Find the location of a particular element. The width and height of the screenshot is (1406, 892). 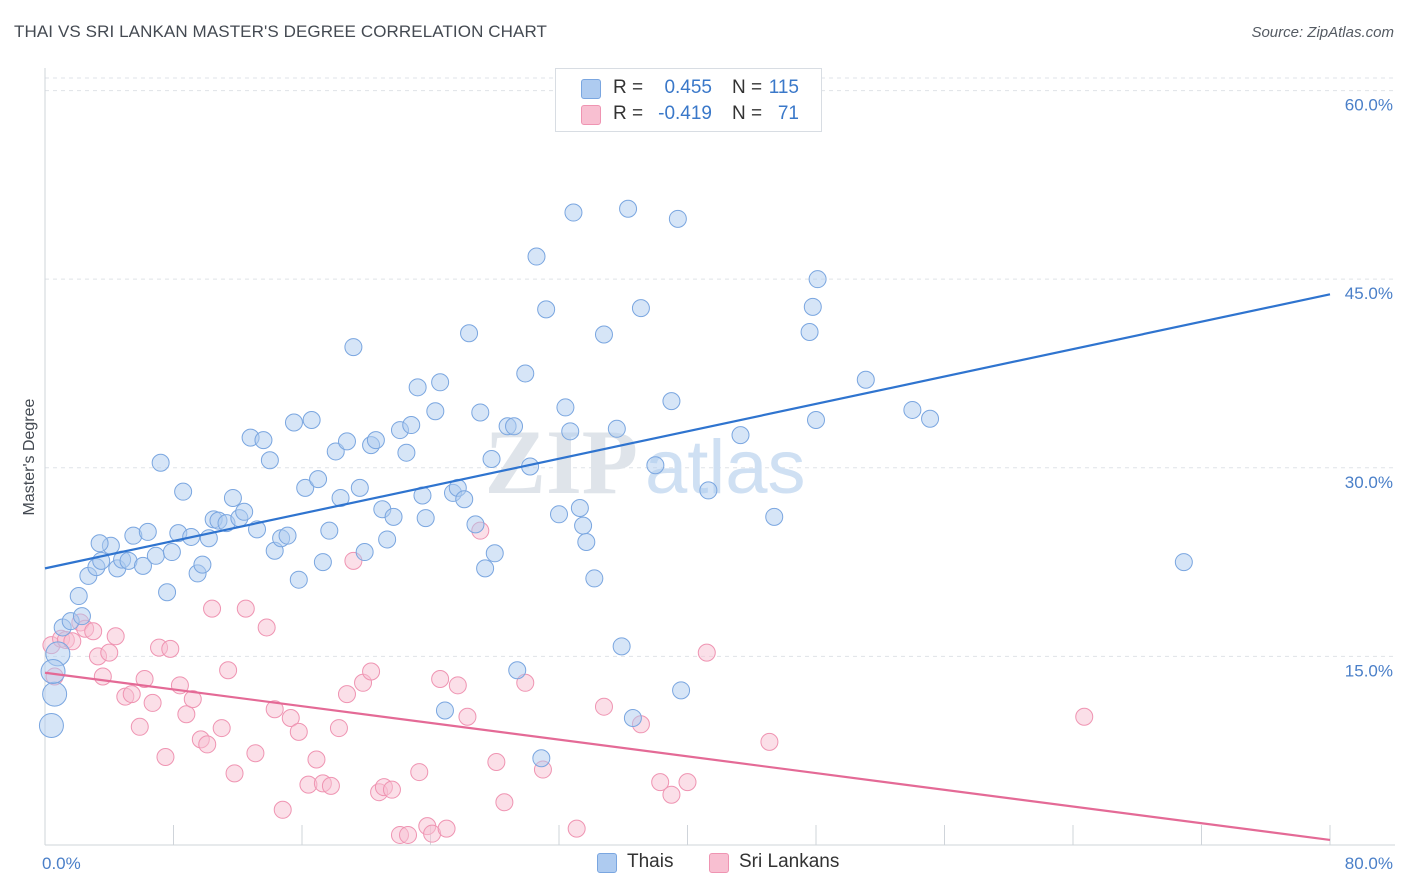

y-axis-label: Master's Degree is located at coordinates (29, 456).